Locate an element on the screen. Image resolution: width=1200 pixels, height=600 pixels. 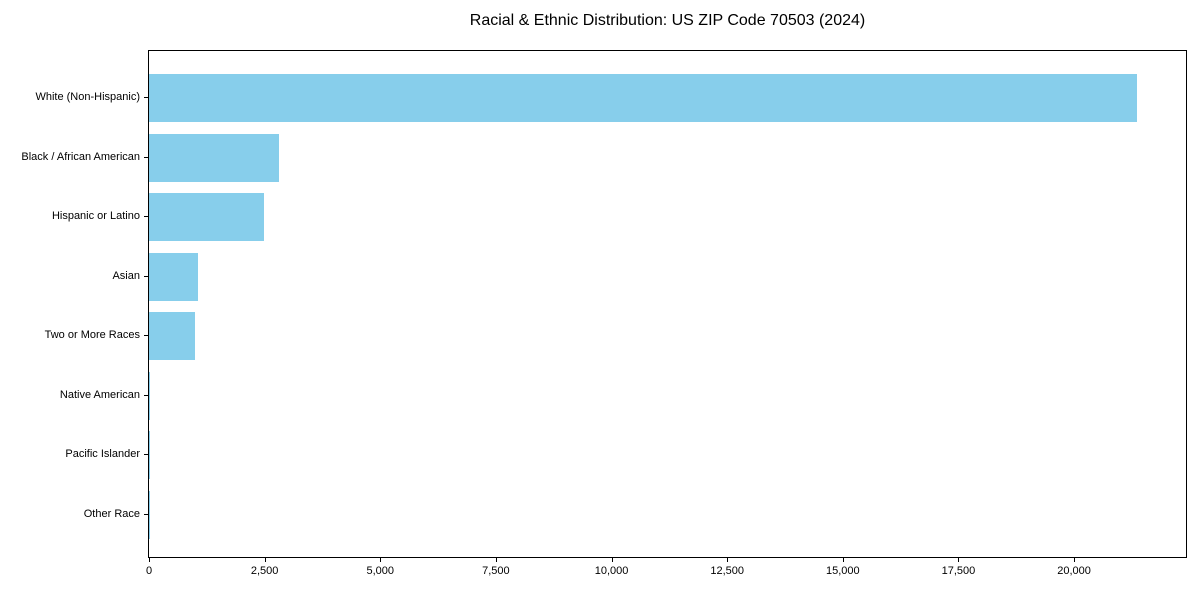
x-tick-label: 0 is located at coordinates (149, 571).